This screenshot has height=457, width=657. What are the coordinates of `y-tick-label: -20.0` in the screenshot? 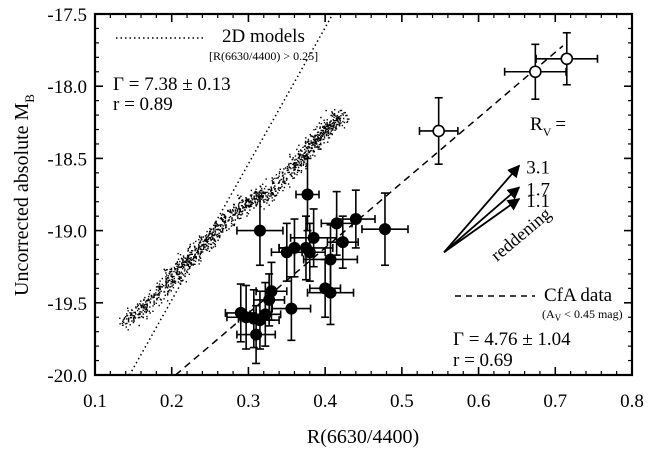 It's located at (67, 376).